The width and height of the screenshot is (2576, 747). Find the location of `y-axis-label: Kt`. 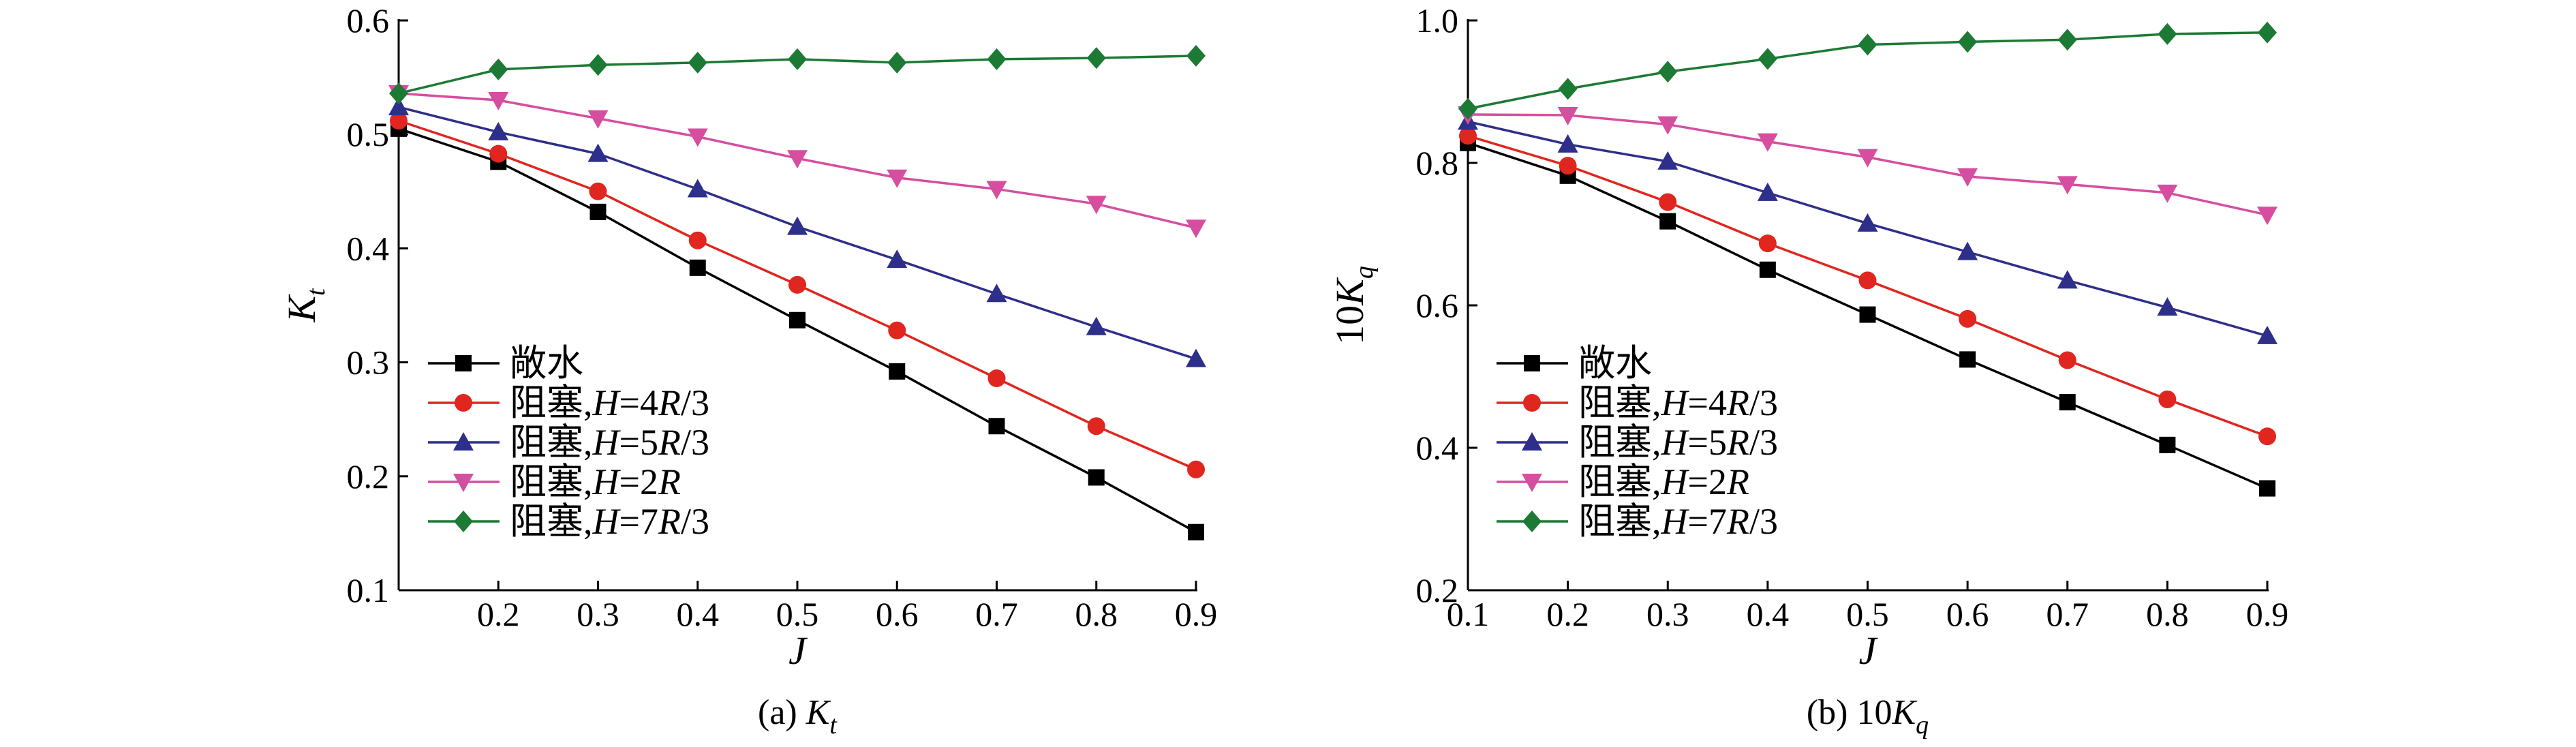

y-axis-label: Kt is located at coordinates (305, 305).